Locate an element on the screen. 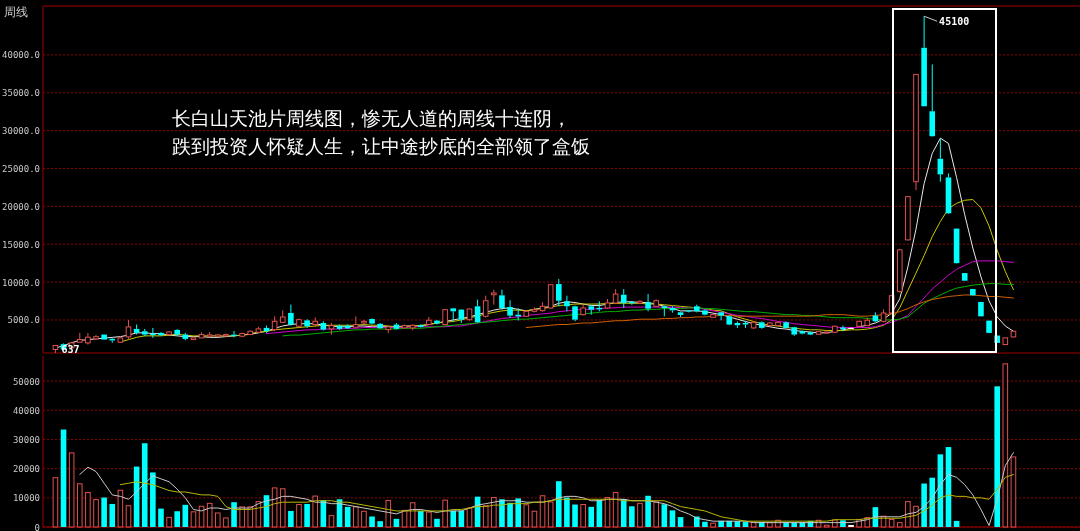  y-tick-label: 0 is located at coordinates (37, 526).